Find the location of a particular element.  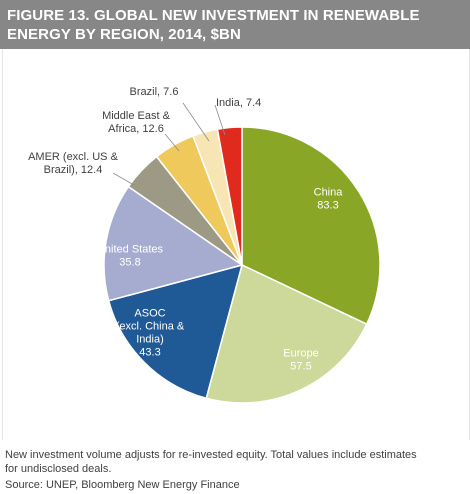

label-asoc-excl-china-india-line-2: (excl. China & is located at coordinates (150, 327).